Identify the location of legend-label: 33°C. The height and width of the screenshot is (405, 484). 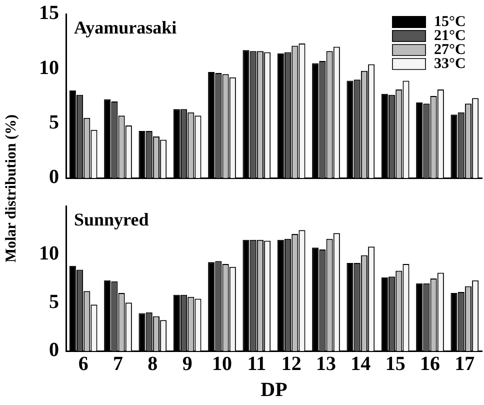
(450, 64).